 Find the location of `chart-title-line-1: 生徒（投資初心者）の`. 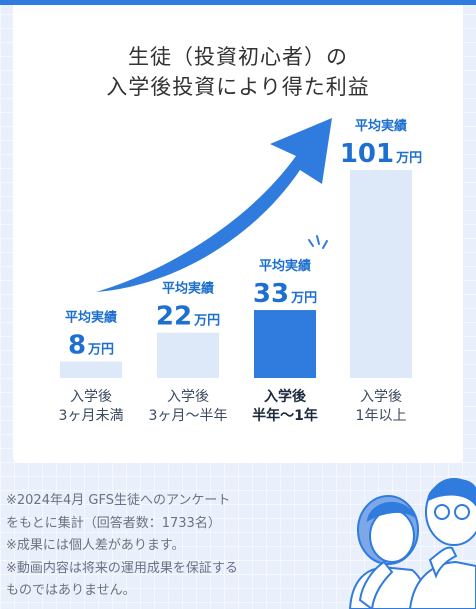

chart-title-line-1: 生徒（投資初心者）の is located at coordinates (238, 57).